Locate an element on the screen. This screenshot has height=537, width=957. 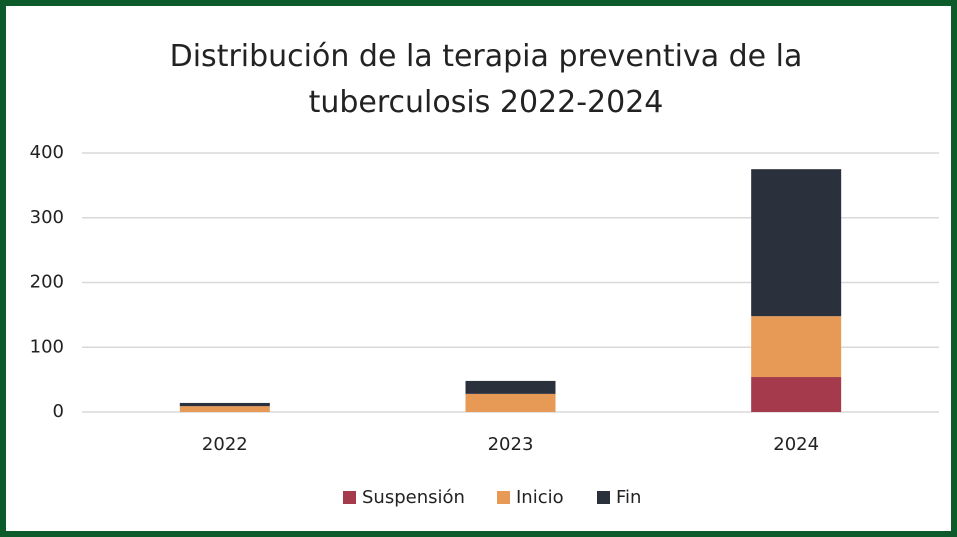
legend-label: Fin is located at coordinates (628, 497).